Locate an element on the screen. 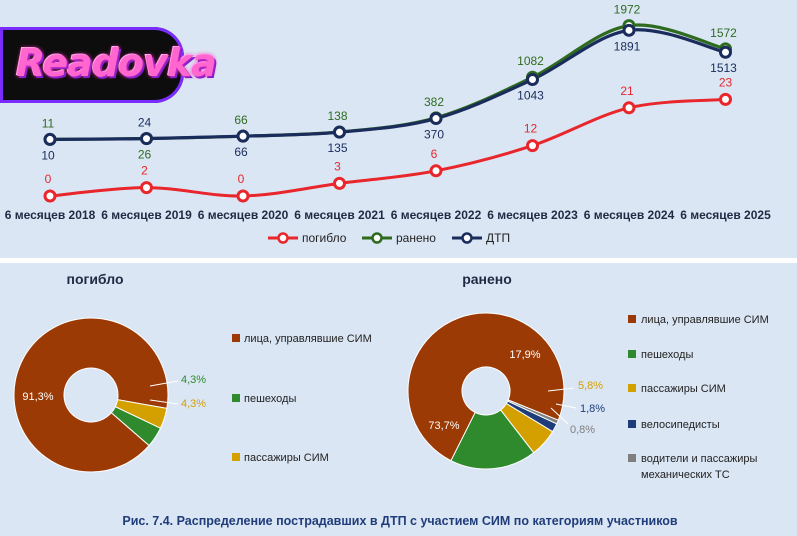  data-label-killed: 21 is located at coordinates (627, 91).